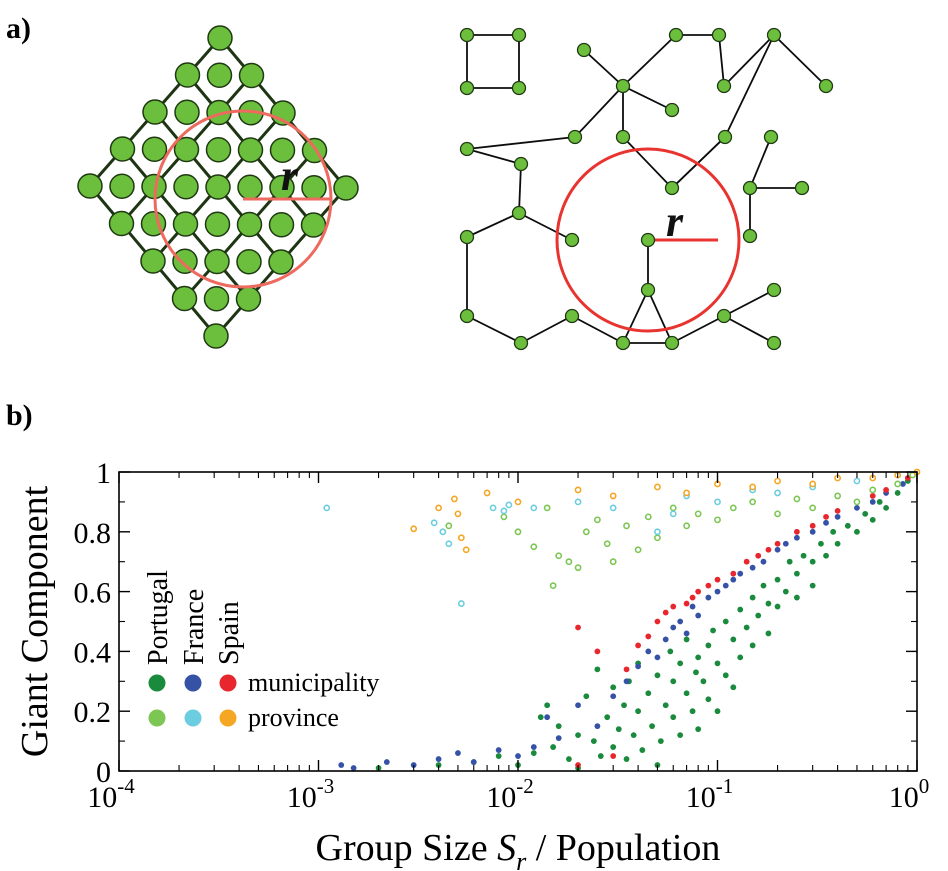 The width and height of the screenshot is (948, 871). What do you see at coordinates (103, 772) in the screenshot?
I see `y-tick-label: 0` at bounding box center [103, 772].